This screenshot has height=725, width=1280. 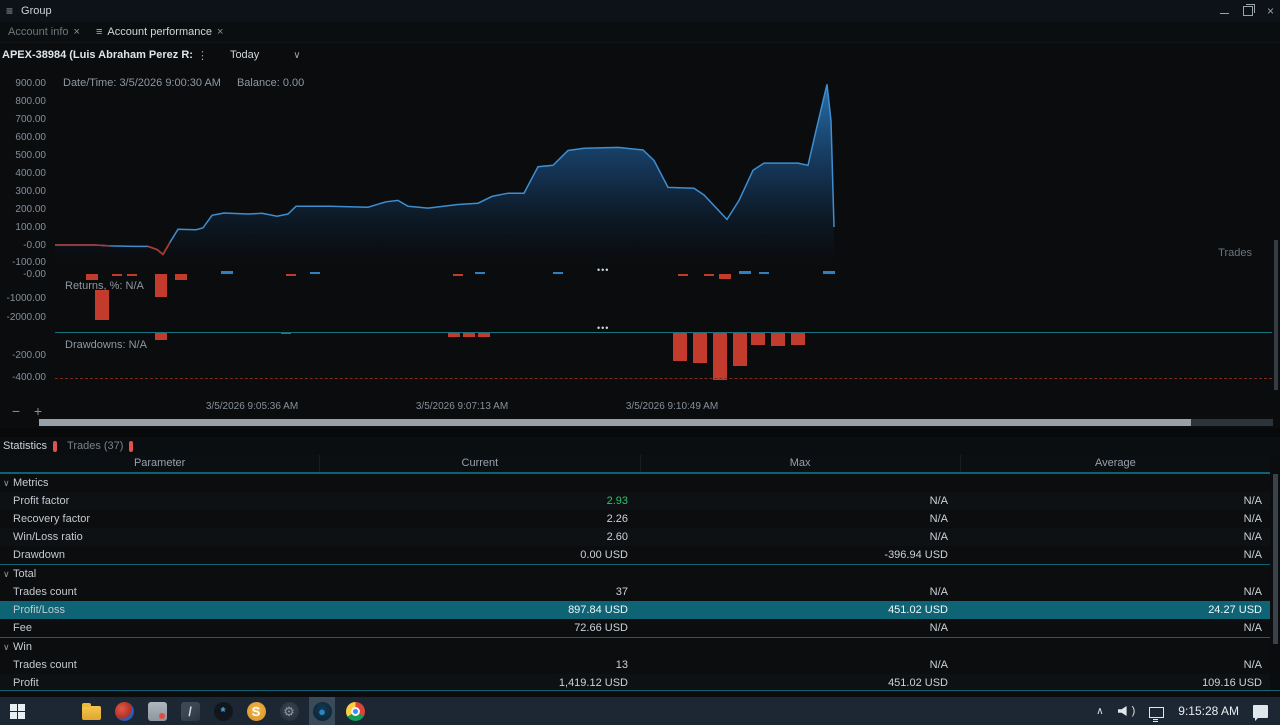 What do you see at coordinates (1276, 315) in the screenshot?
I see `chart-vertical-scrollbar` at bounding box center [1276, 315].